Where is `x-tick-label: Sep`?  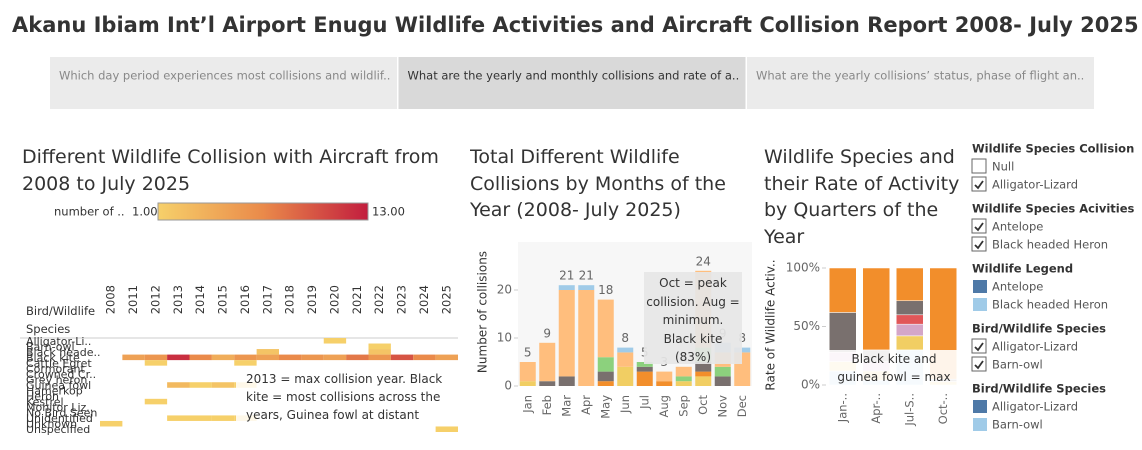 x-tick-label: Sep is located at coordinates (683, 406).